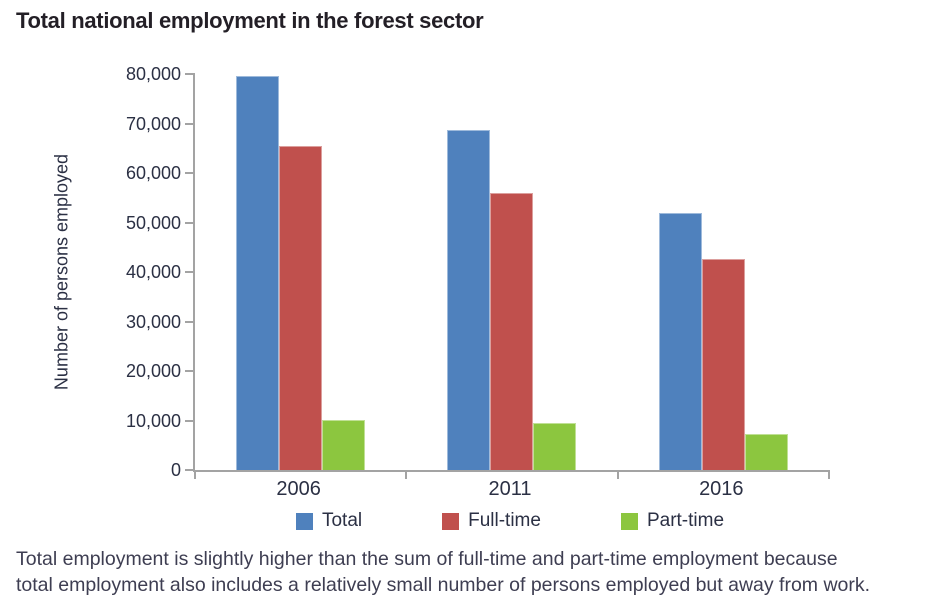 Image resolution: width=952 pixels, height=609 pixels. What do you see at coordinates (680, 341) in the screenshot?
I see `bar-2016-total` at bounding box center [680, 341].